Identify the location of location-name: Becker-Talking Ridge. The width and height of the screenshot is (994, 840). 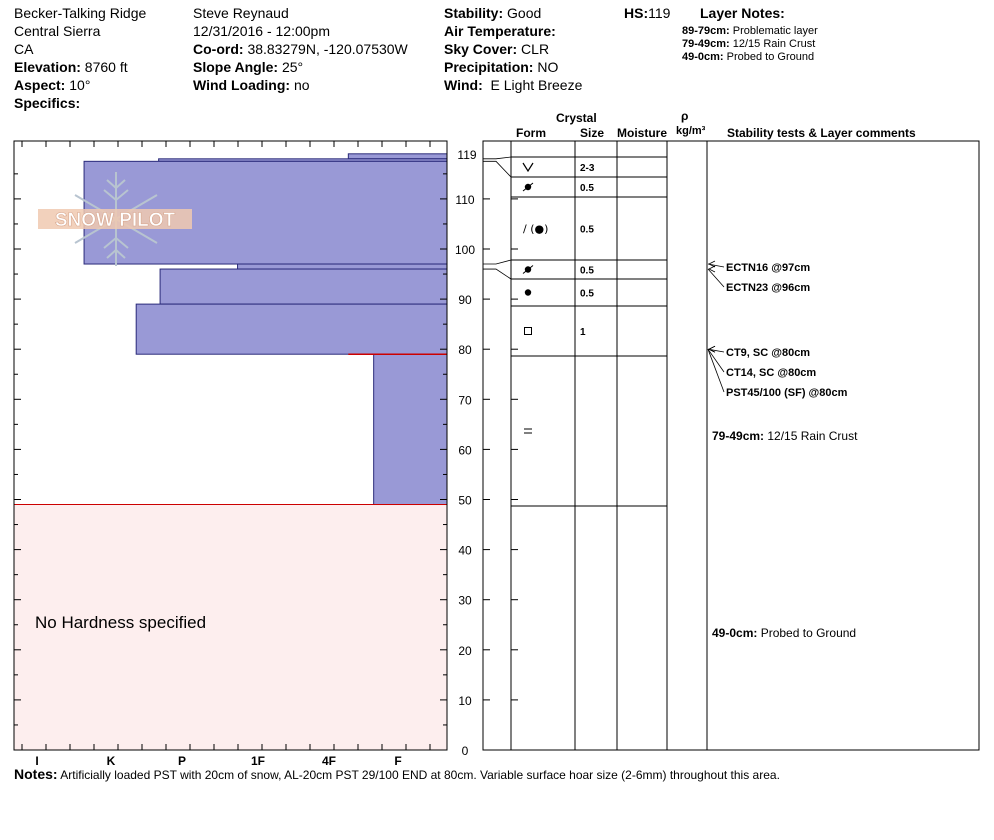
(80, 13).